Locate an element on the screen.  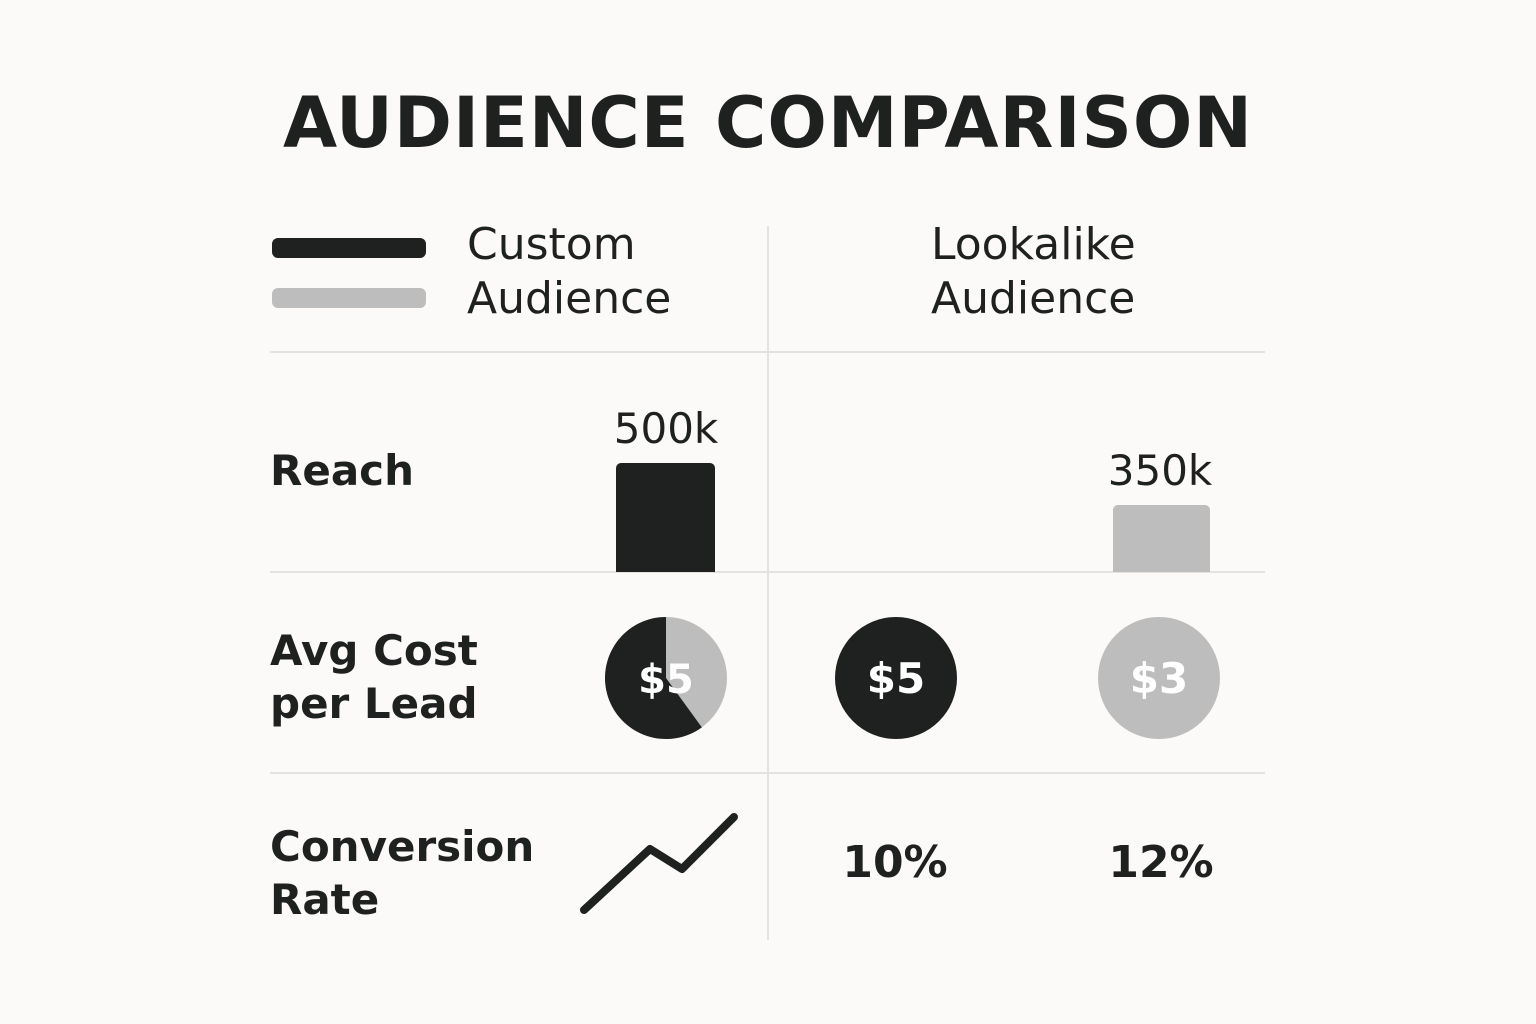
cost-custom-circle: $5 is located at coordinates (896, 678).